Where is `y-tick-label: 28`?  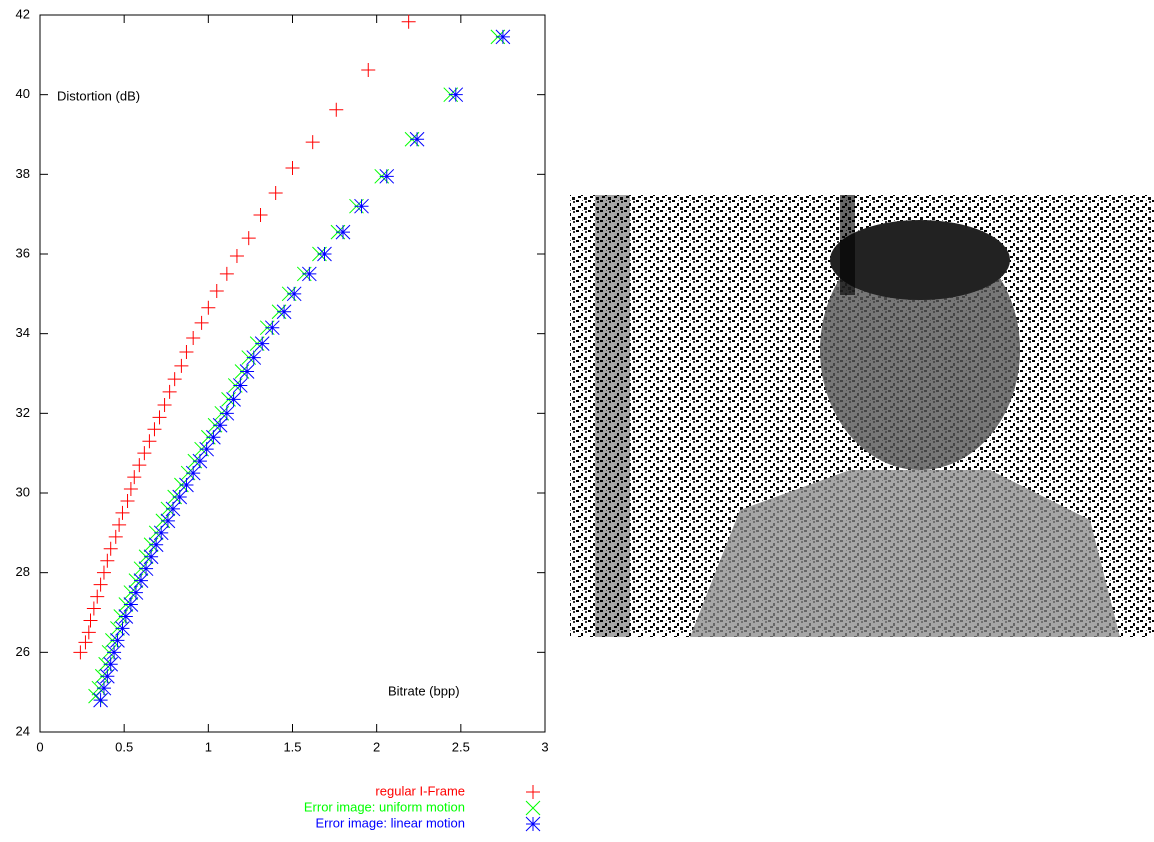
y-tick-label: 28 is located at coordinates (23, 571).